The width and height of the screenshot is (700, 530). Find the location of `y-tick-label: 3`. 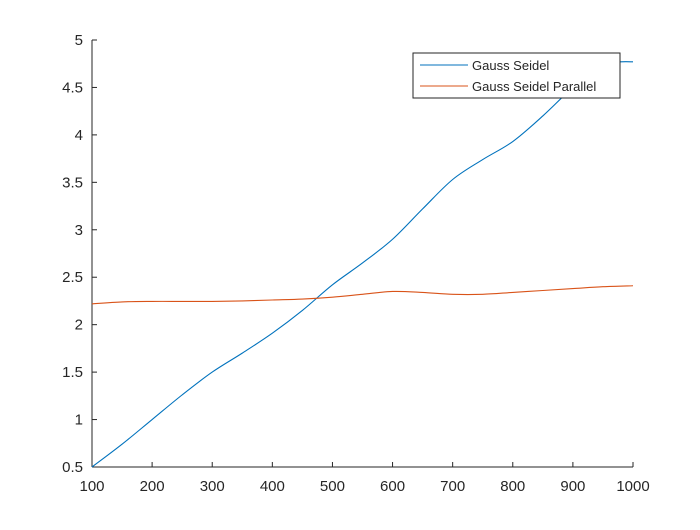

y-tick-label: 3 is located at coordinates (79, 230).